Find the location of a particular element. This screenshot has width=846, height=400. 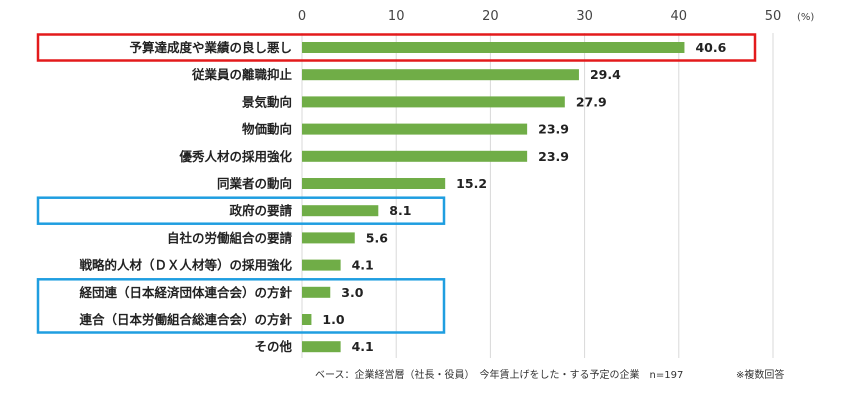

unit-label: (%) is located at coordinates (805, 17).